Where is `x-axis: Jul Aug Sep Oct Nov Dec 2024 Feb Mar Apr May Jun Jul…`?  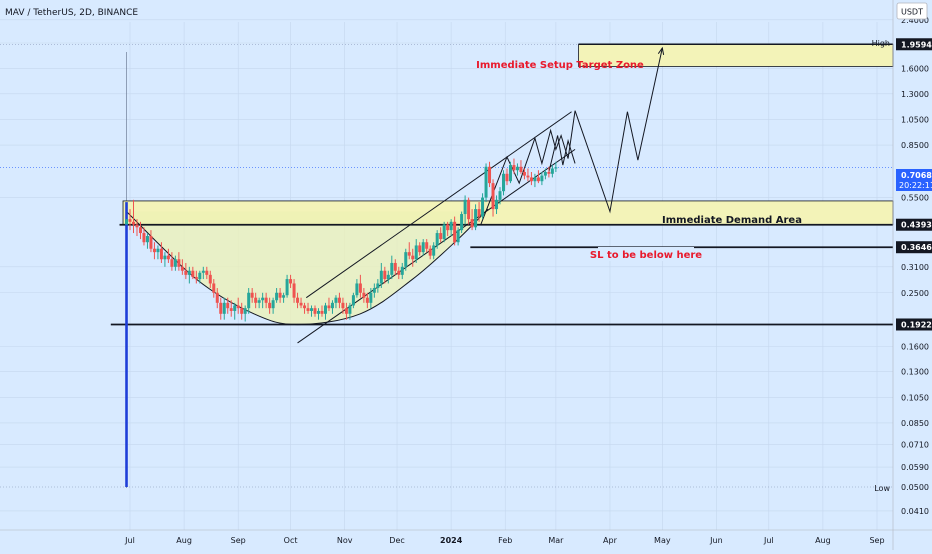 x-axis: Jul Aug Sep Oct Nov Dec 2024 Feb Mar Apr May Jun Jul… is located at coordinates (466, 537).